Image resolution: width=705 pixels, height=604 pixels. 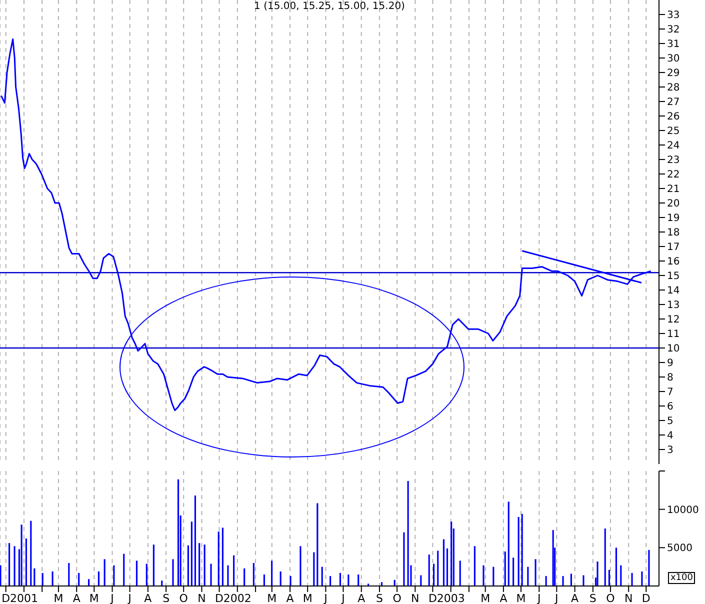 I want to click on y-tick-label: 27, so click(x=673, y=102).